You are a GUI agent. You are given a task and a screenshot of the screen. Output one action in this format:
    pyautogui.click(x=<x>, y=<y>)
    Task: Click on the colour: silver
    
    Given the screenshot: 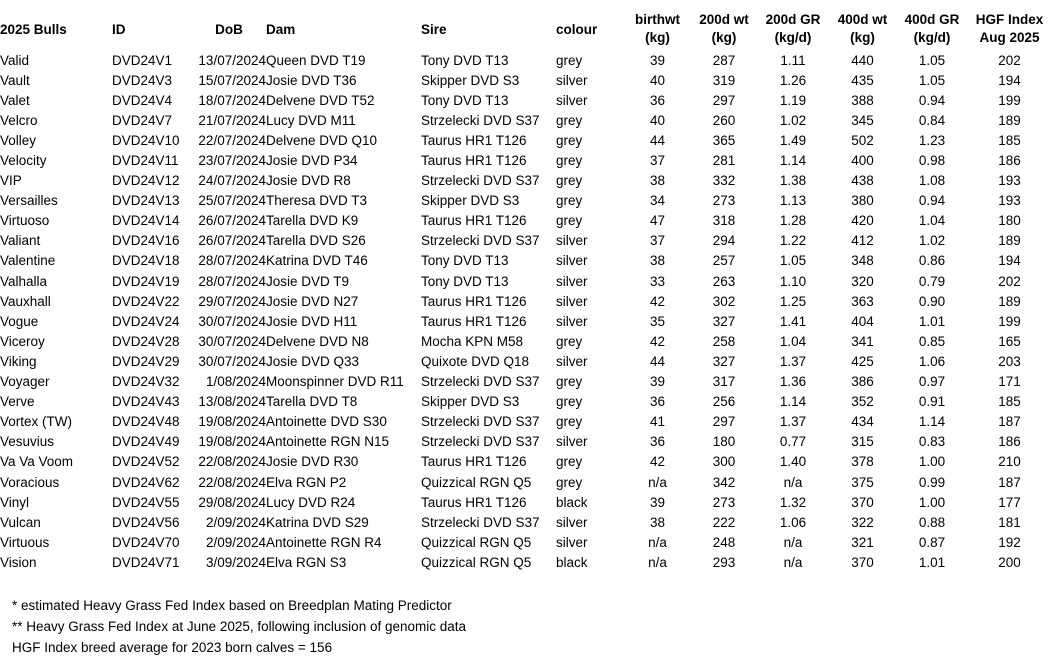 What is the action you would take?
    pyautogui.click(x=572, y=80)
    